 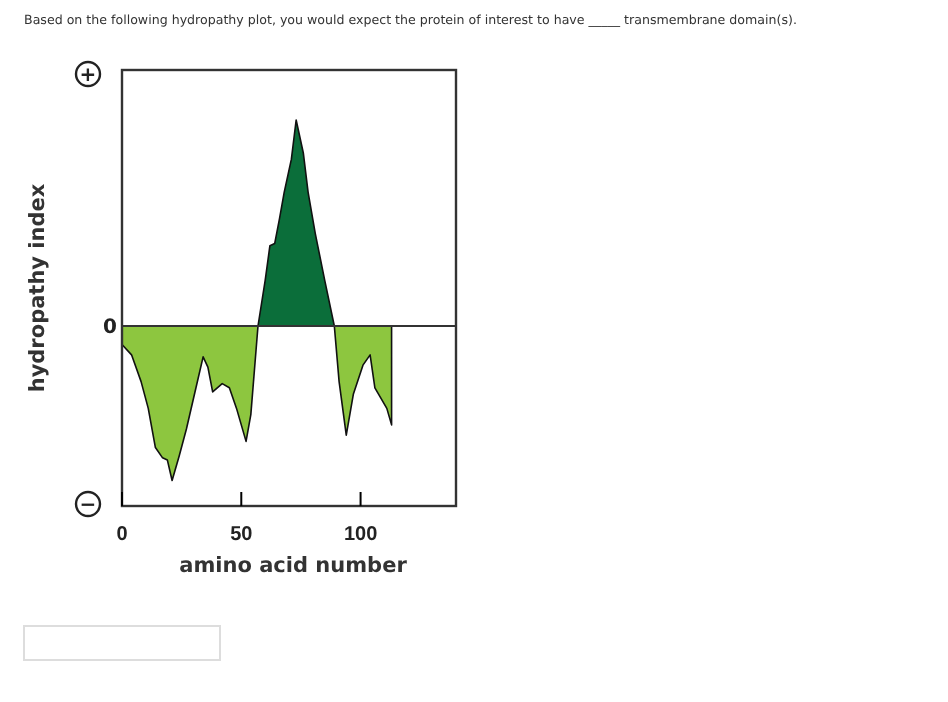 What do you see at coordinates (110, 328) in the screenshot?
I see `text: 0` at bounding box center [110, 328].